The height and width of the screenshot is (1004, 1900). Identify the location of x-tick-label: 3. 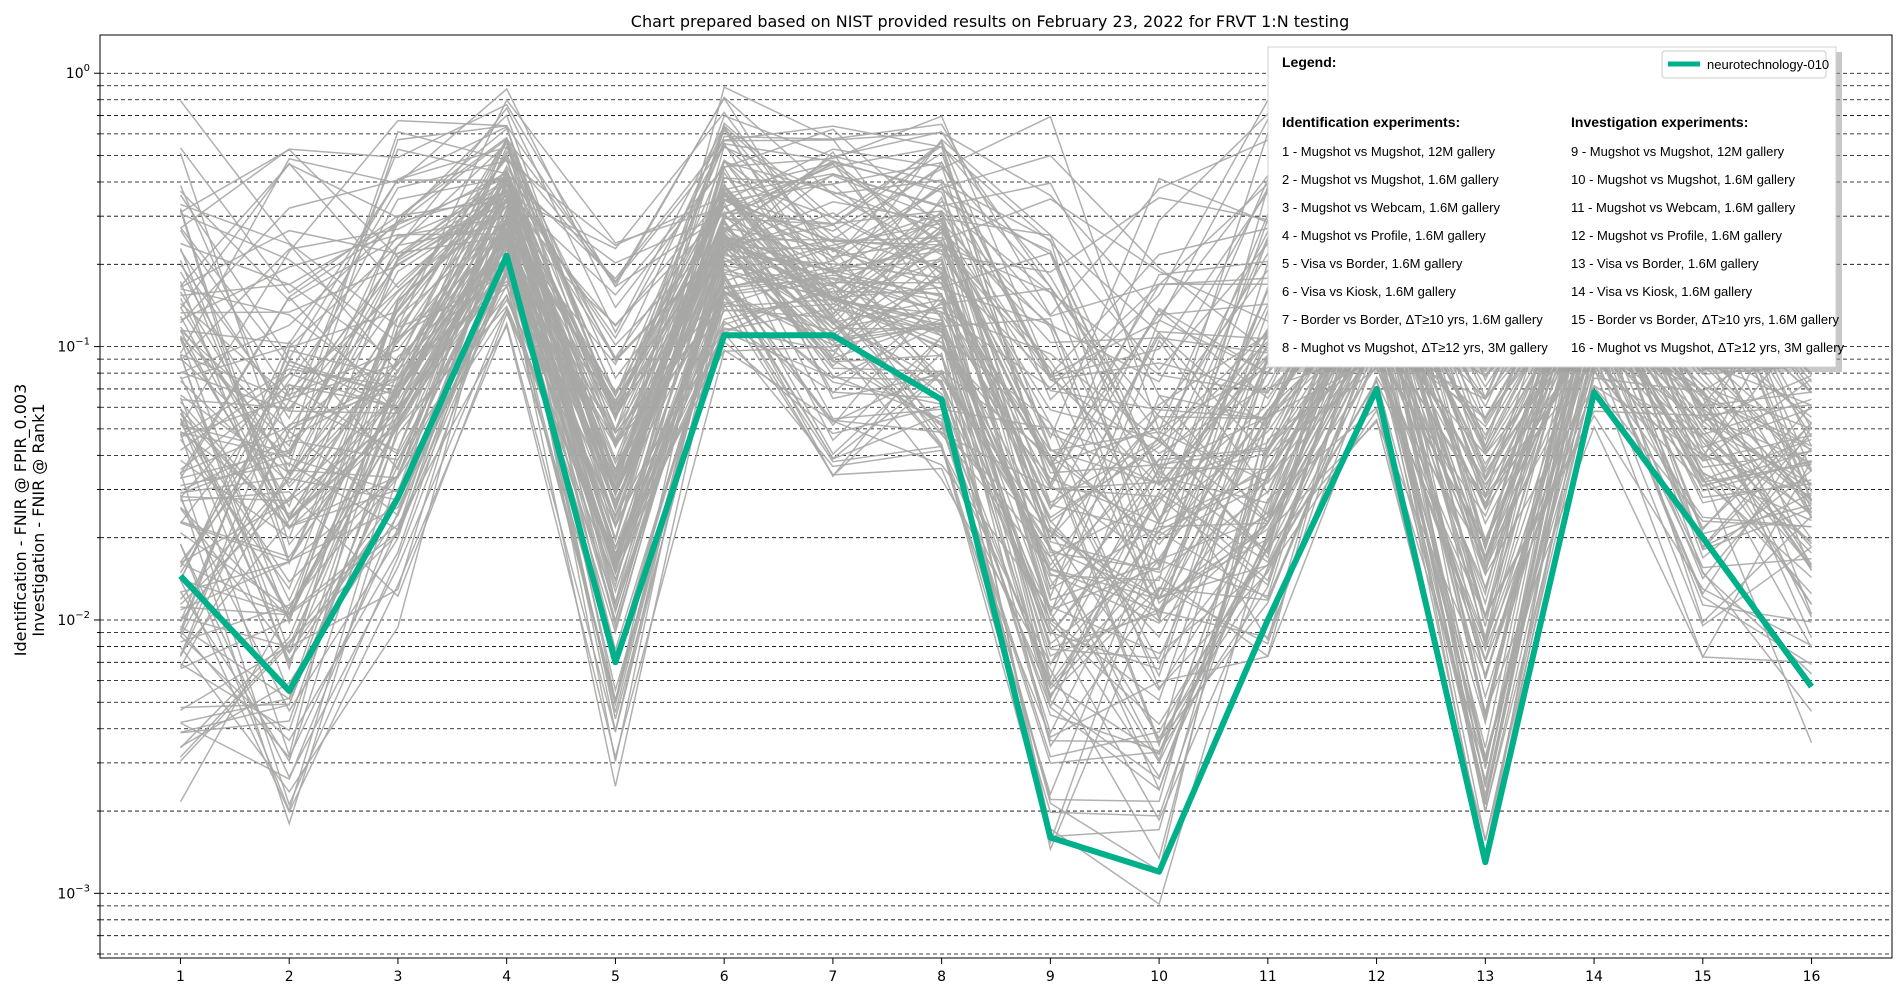
(397, 977).